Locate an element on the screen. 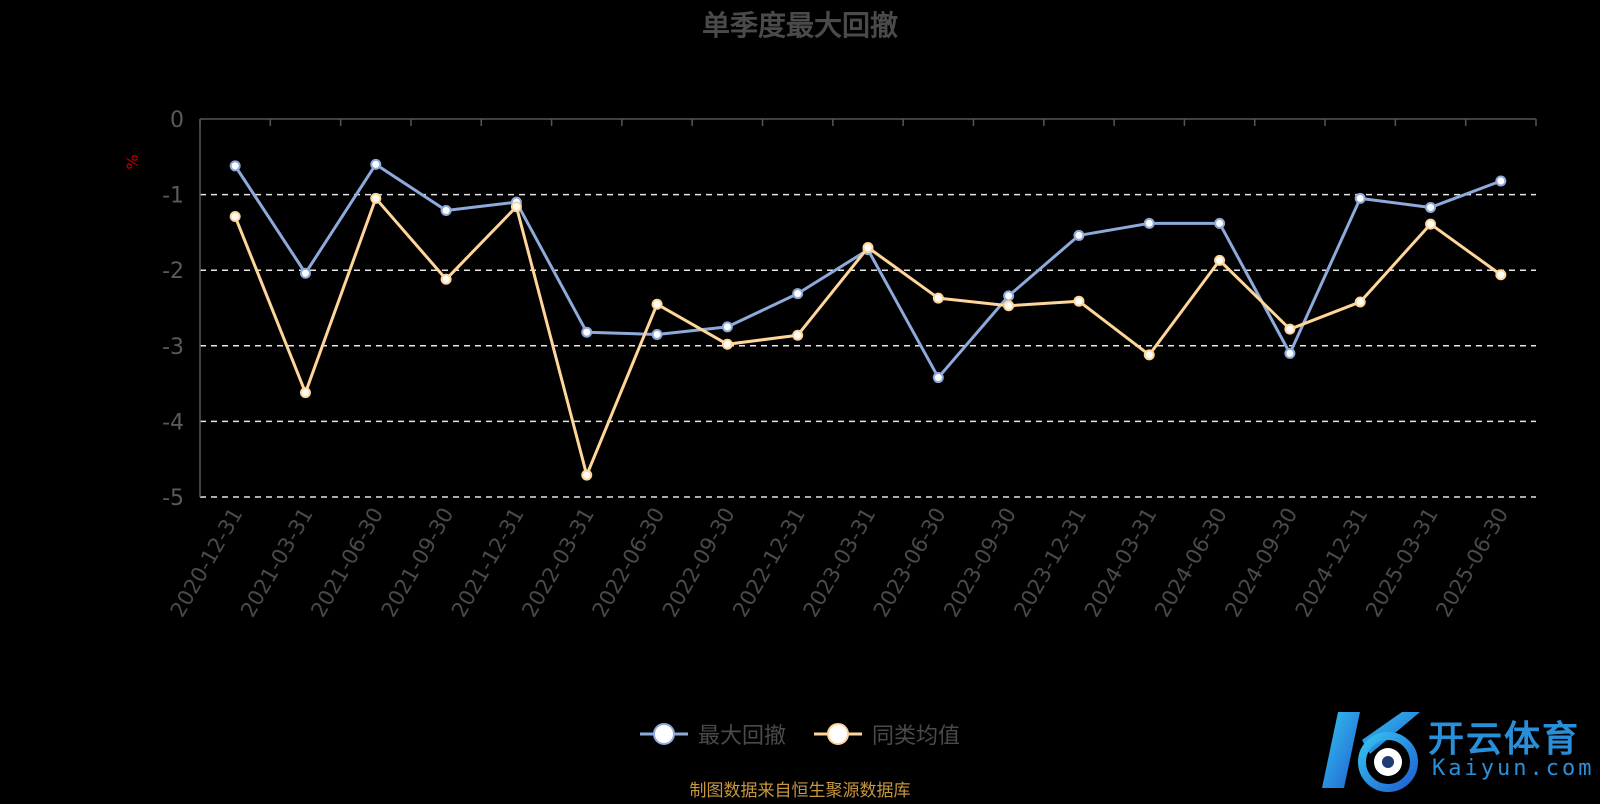  x-tick-label: 2020-12-31 is located at coordinates (207, 563).